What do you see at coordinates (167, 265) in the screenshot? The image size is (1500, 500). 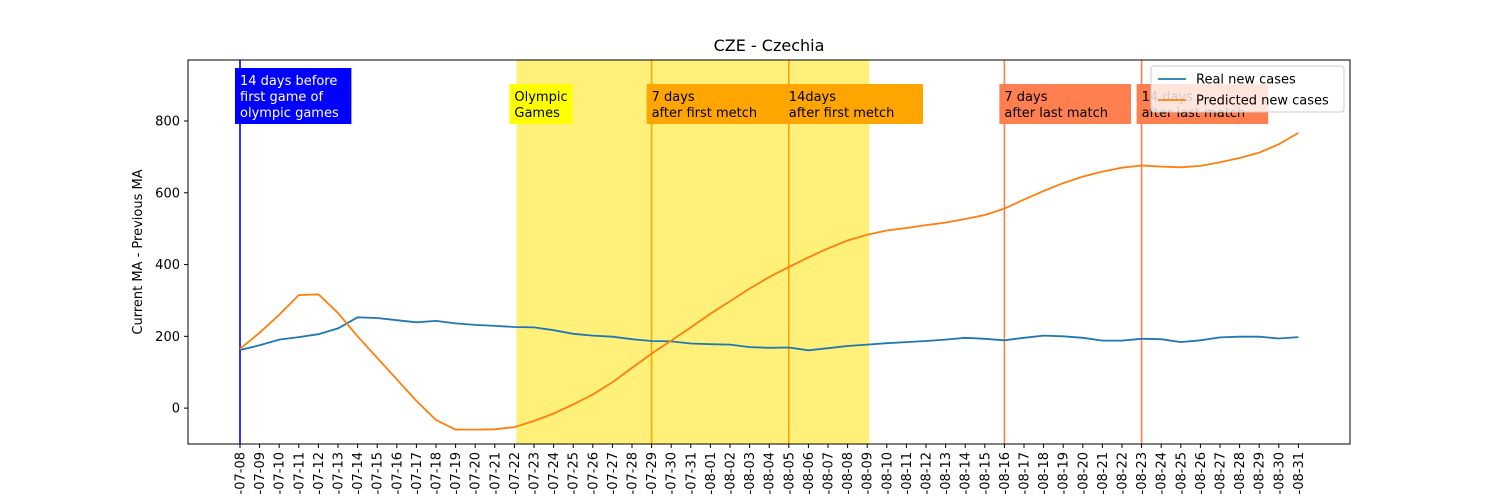 I see `y-tick-label: 400` at bounding box center [167, 265].